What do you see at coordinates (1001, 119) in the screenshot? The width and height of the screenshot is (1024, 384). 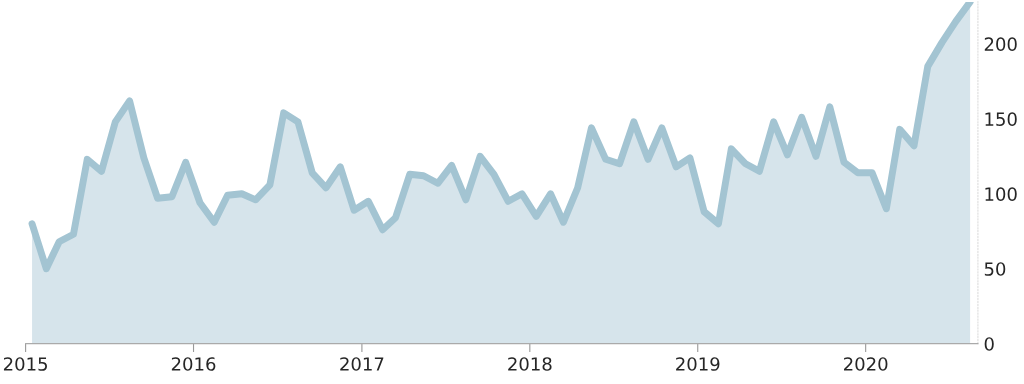 I see `y-tick-label: 150` at bounding box center [1001, 119].